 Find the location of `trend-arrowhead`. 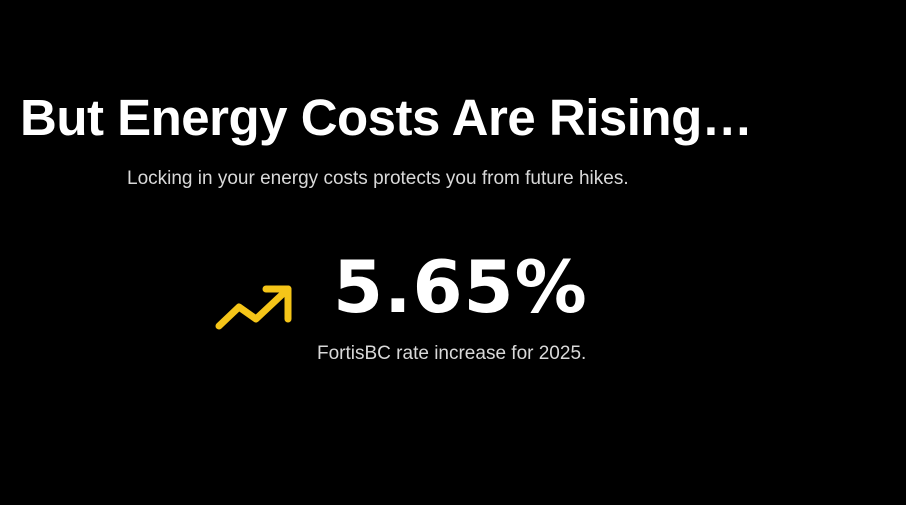

trend-arrowhead is located at coordinates (277, 304).